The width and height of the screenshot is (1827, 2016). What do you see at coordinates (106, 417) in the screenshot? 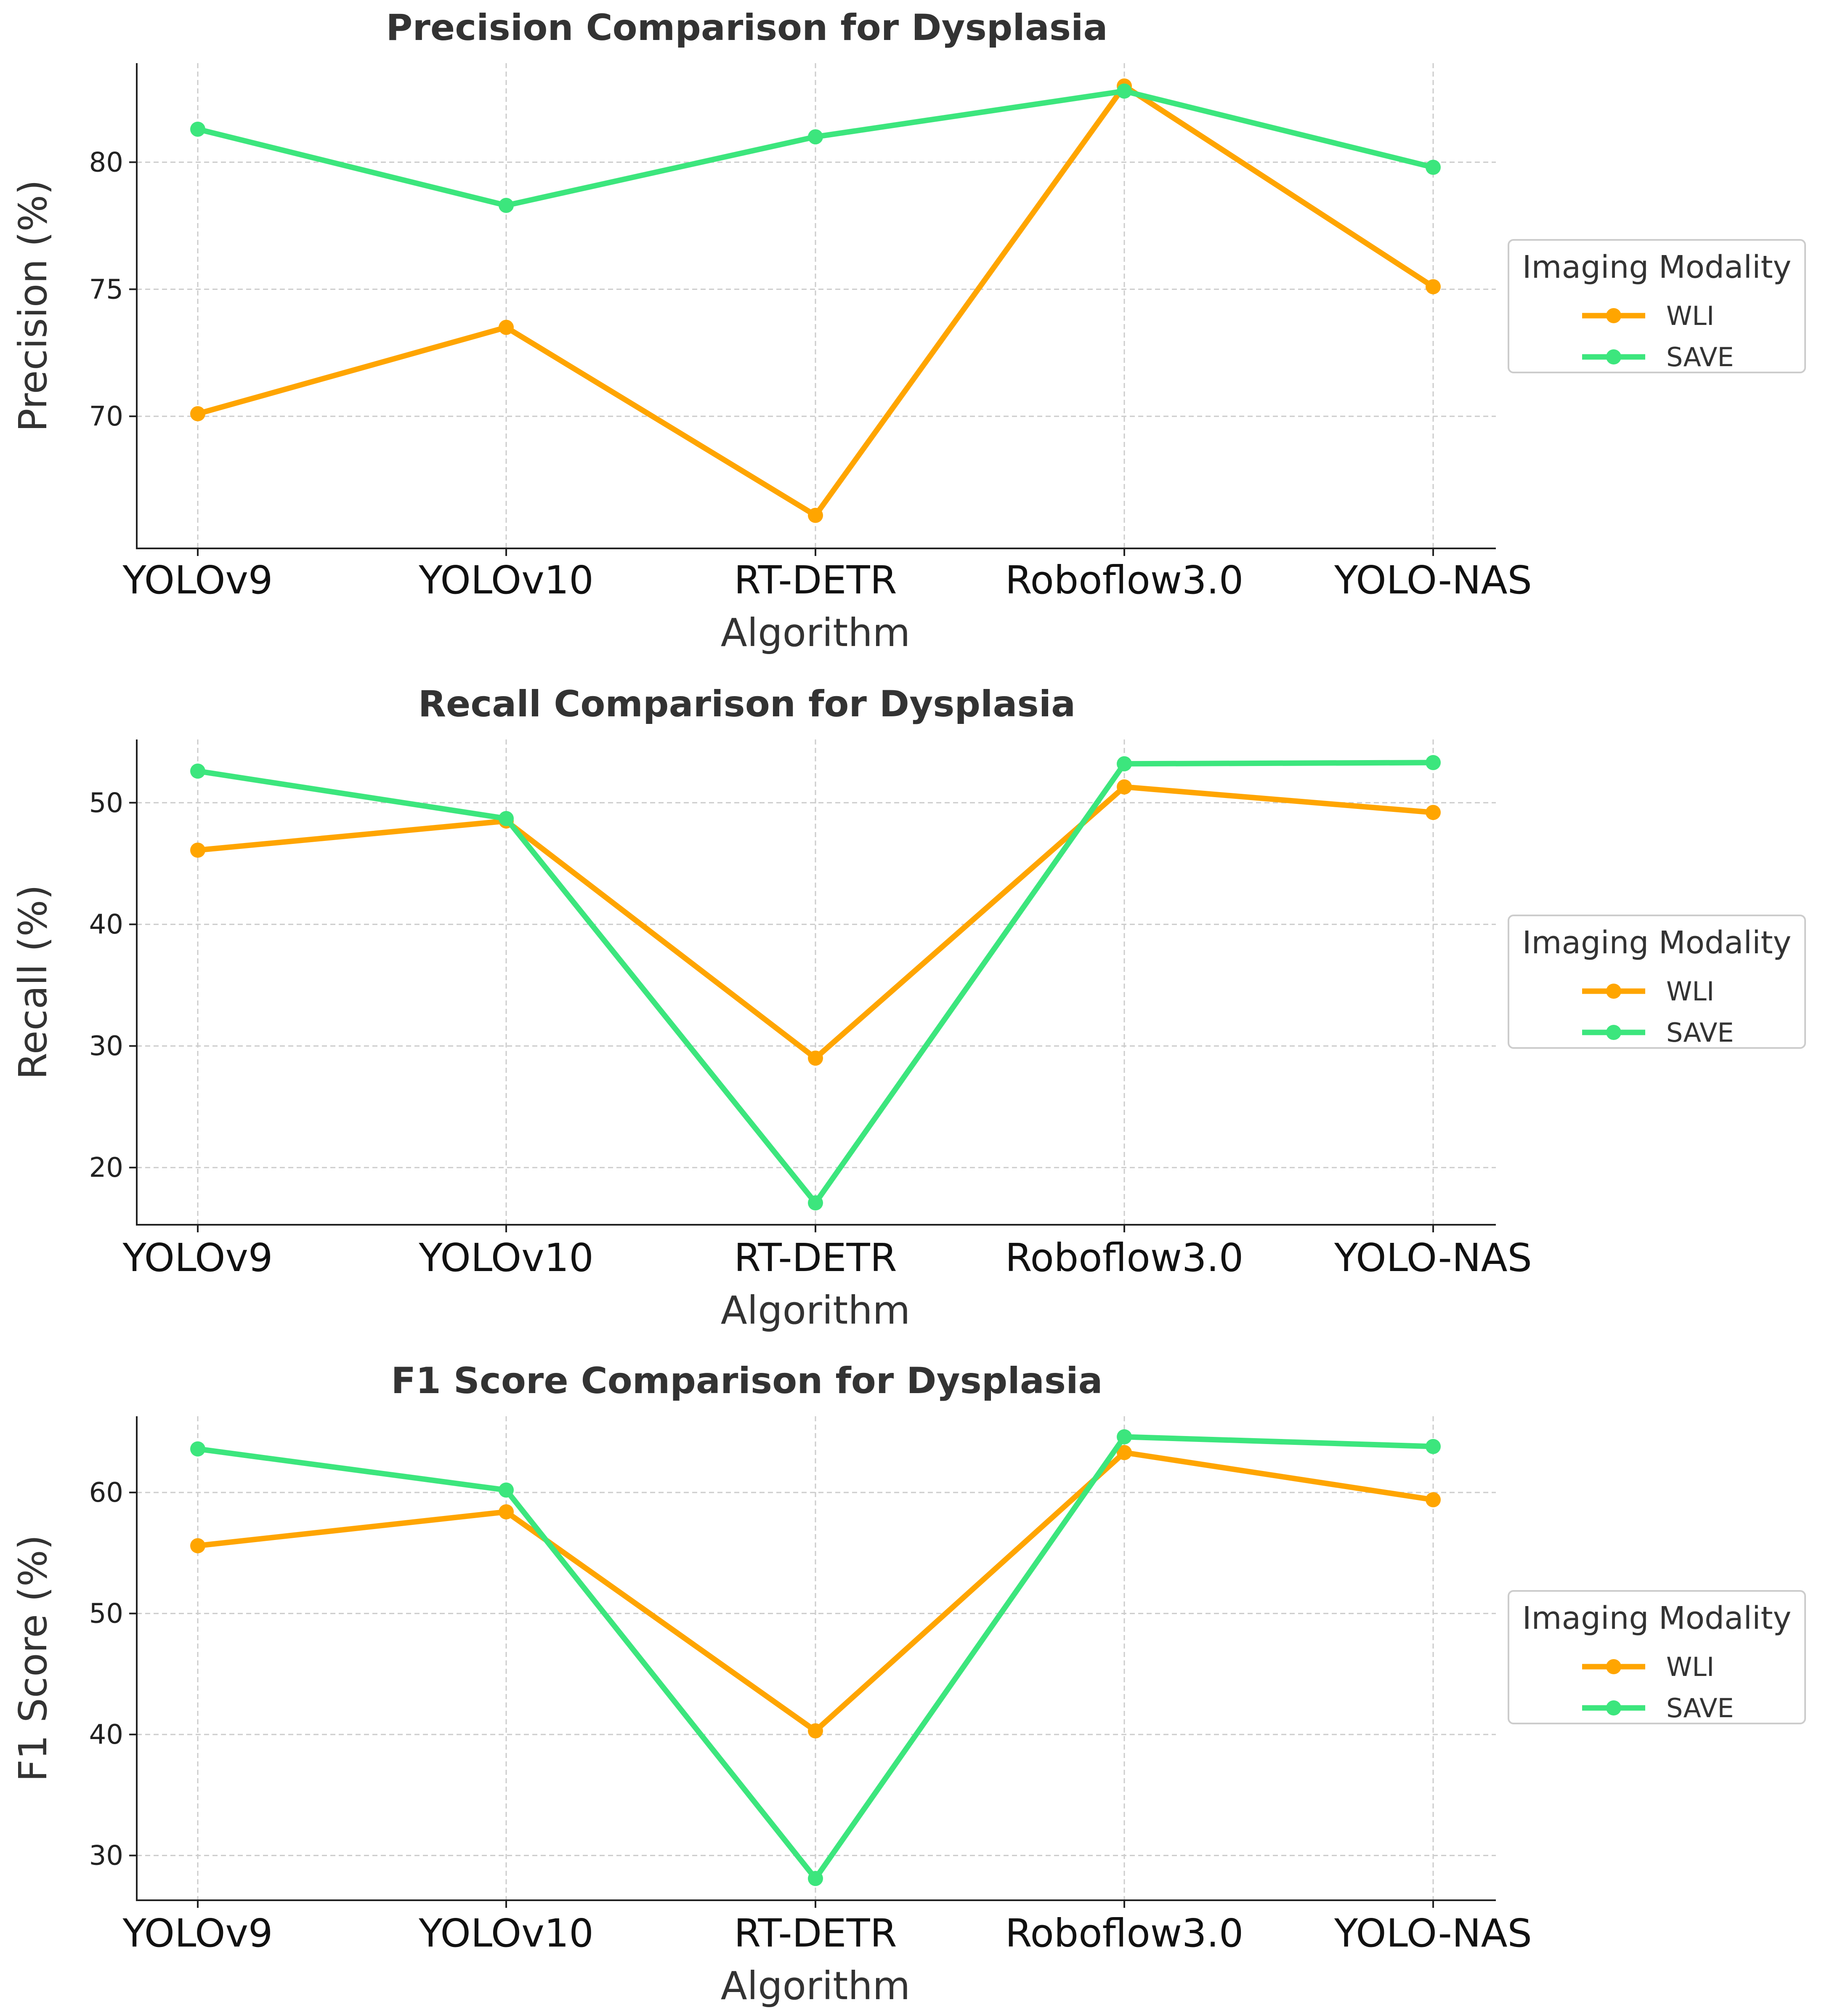
I see `y-tick-label: 70` at bounding box center [106, 417].